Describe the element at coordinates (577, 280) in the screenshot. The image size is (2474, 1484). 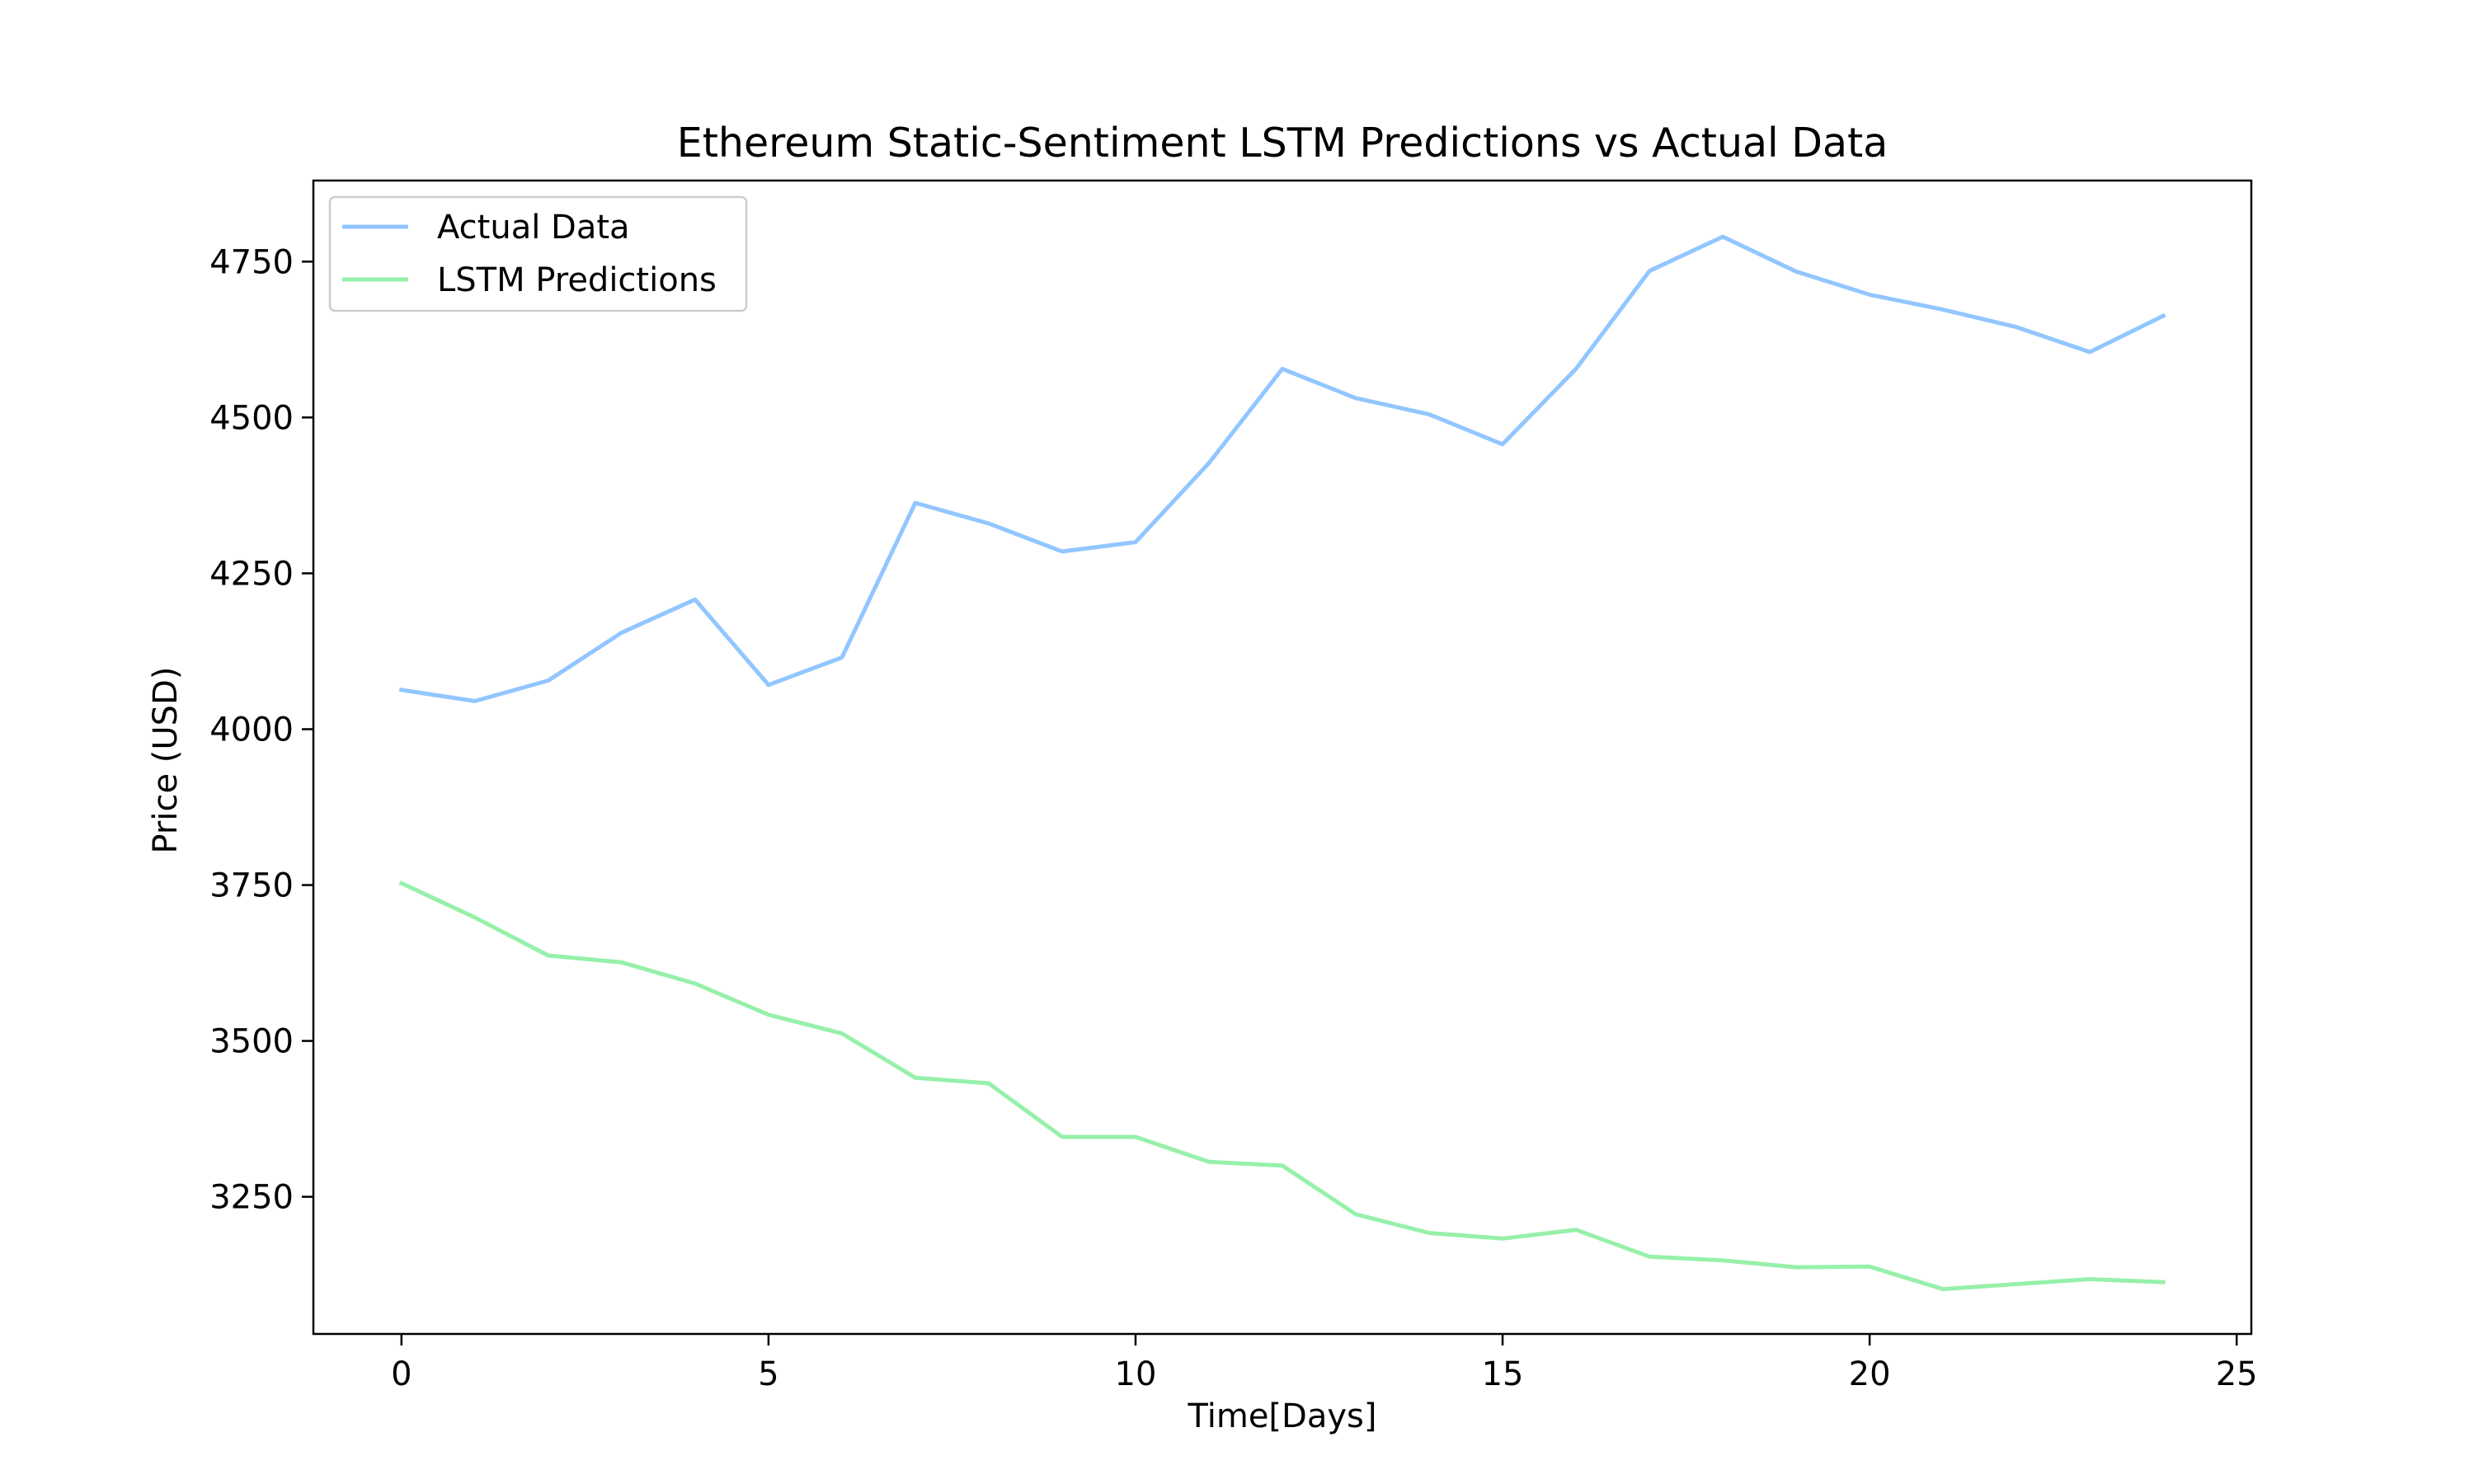
I see `legend-label-2: LSTM Predictions` at that location.